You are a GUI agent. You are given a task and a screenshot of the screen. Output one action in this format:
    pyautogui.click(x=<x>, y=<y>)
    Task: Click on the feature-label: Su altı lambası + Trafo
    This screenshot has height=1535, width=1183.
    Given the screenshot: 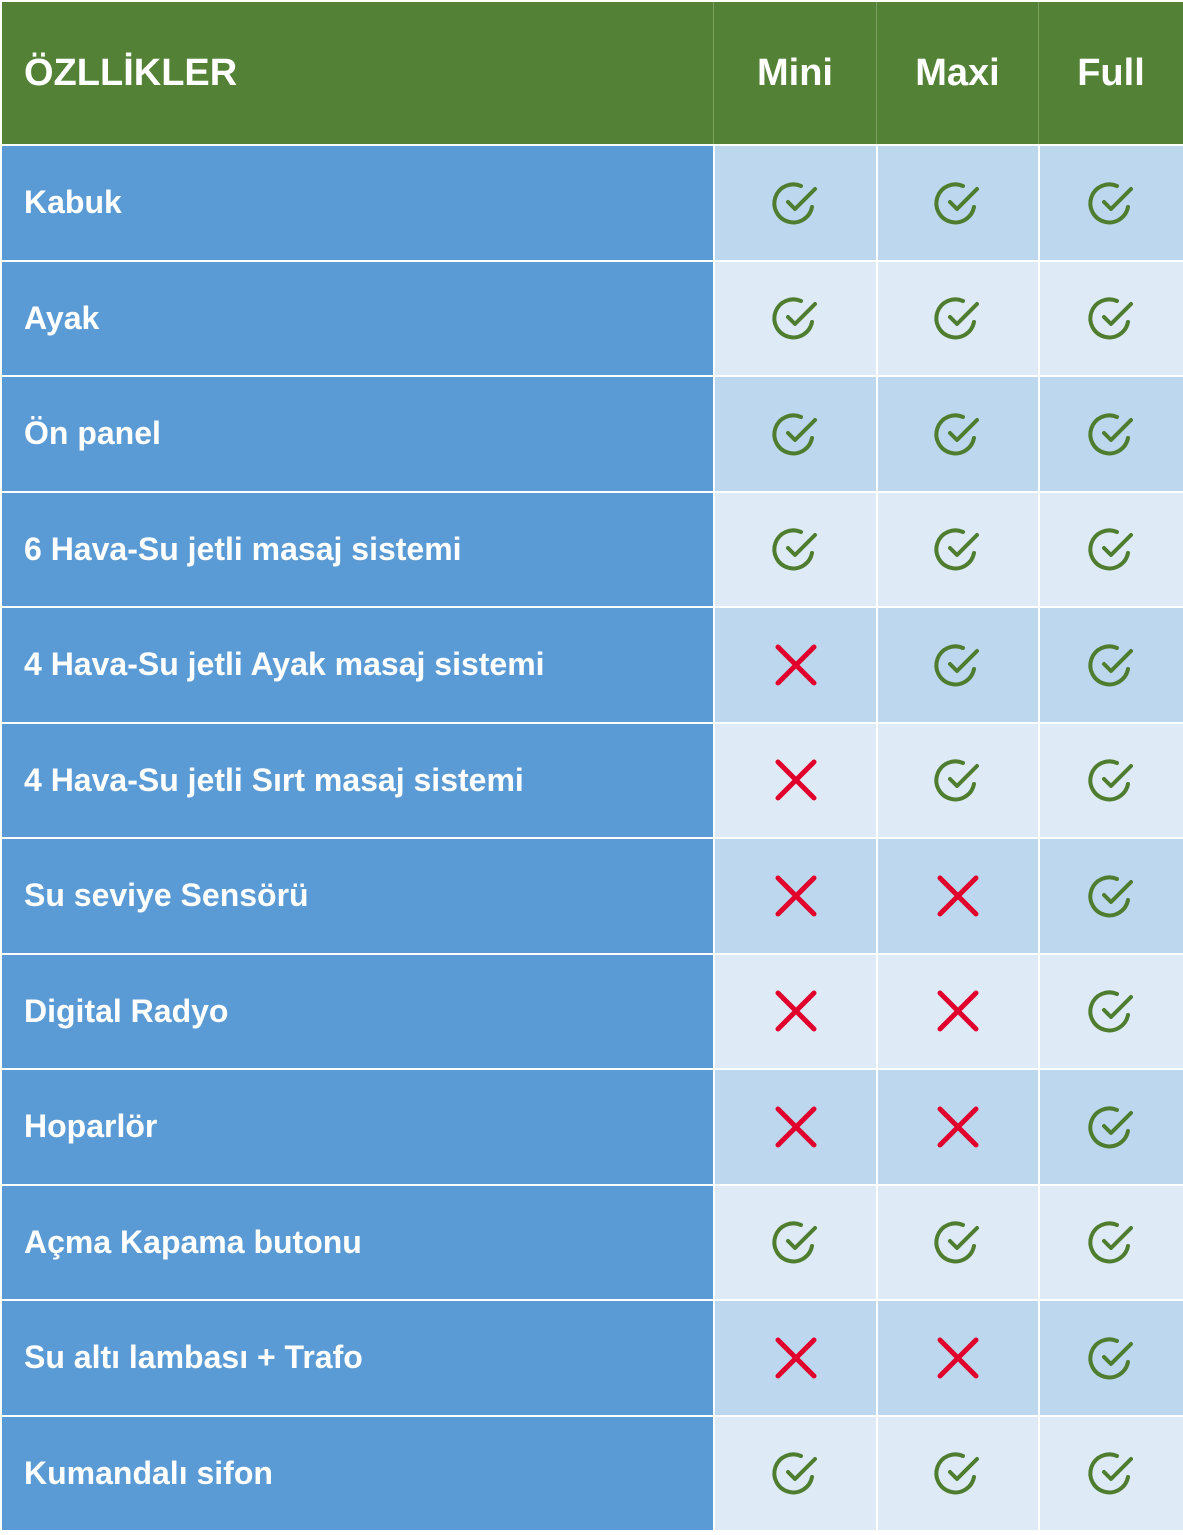 What is the action you would take?
    pyautogui.click(x=357, y=1358)
    